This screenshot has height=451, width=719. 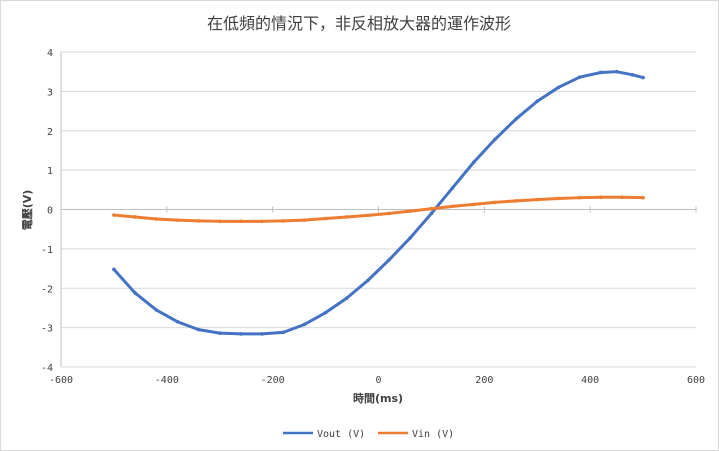 I want to click on x-tick-label: -200, so click(x=273, y=380).